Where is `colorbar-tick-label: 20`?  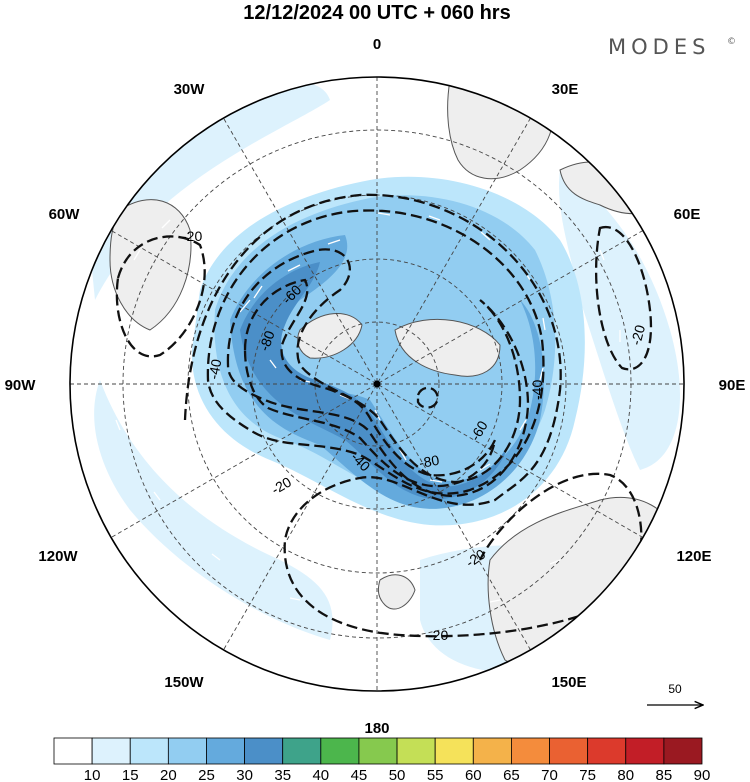
colorbar-tick-label: 20 is located at coordinates (168, 774).